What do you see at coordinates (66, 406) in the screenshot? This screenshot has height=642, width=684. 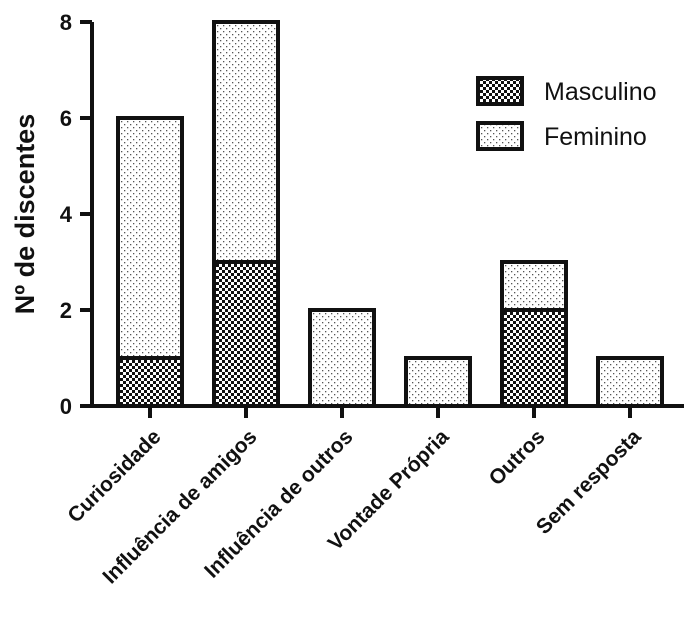 I see `y-tick-label: 0` at bounding box center [66, 406].